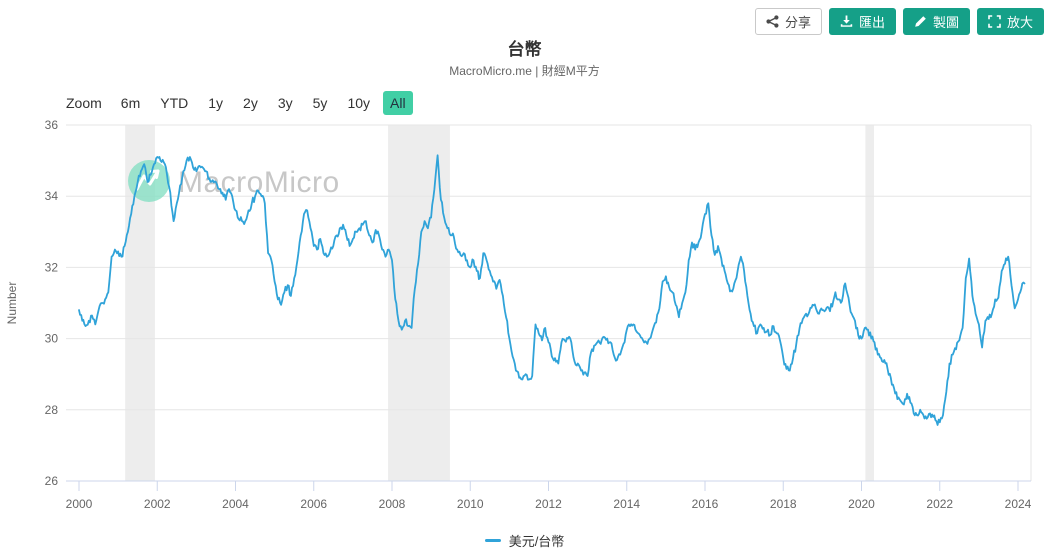 This screenshot has width=1049, height=556. What do you see at coordinates (994, 21) in the screenshot?
I see `expand-icon` at bounding box center [994, 21].